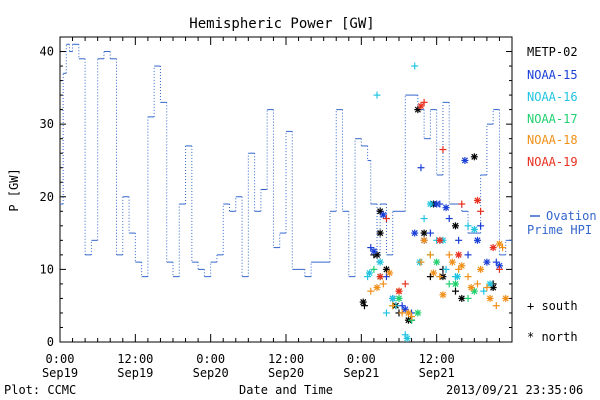  What do you see at coordinates (552, 119) in the screenshot?
I see `legend-item-noaa-17: NOAA-17` at bounding box center [552, 119].